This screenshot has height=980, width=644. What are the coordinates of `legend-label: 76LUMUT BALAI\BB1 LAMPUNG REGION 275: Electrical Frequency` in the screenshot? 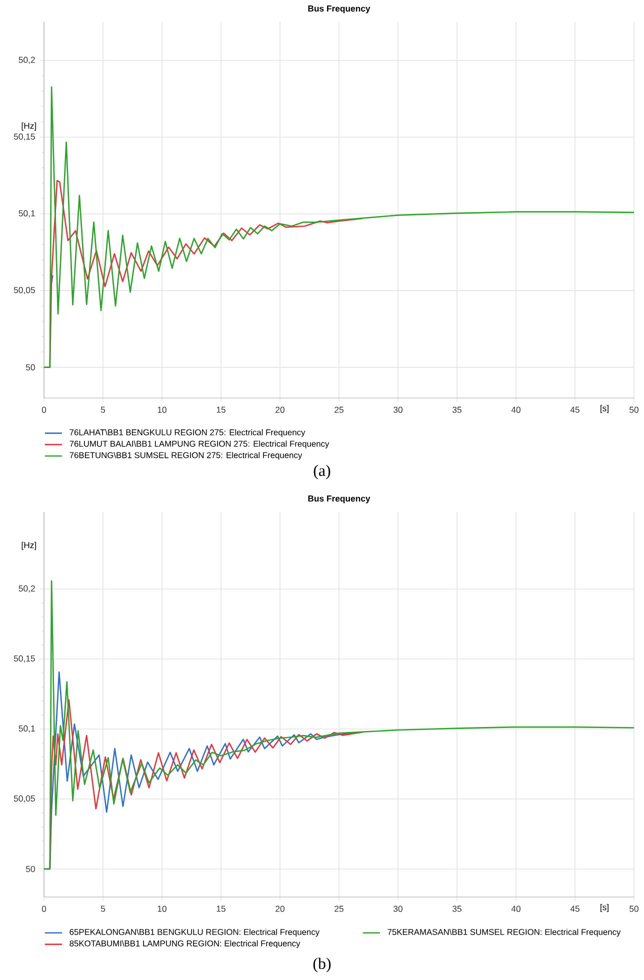 It's located at (200, 444).